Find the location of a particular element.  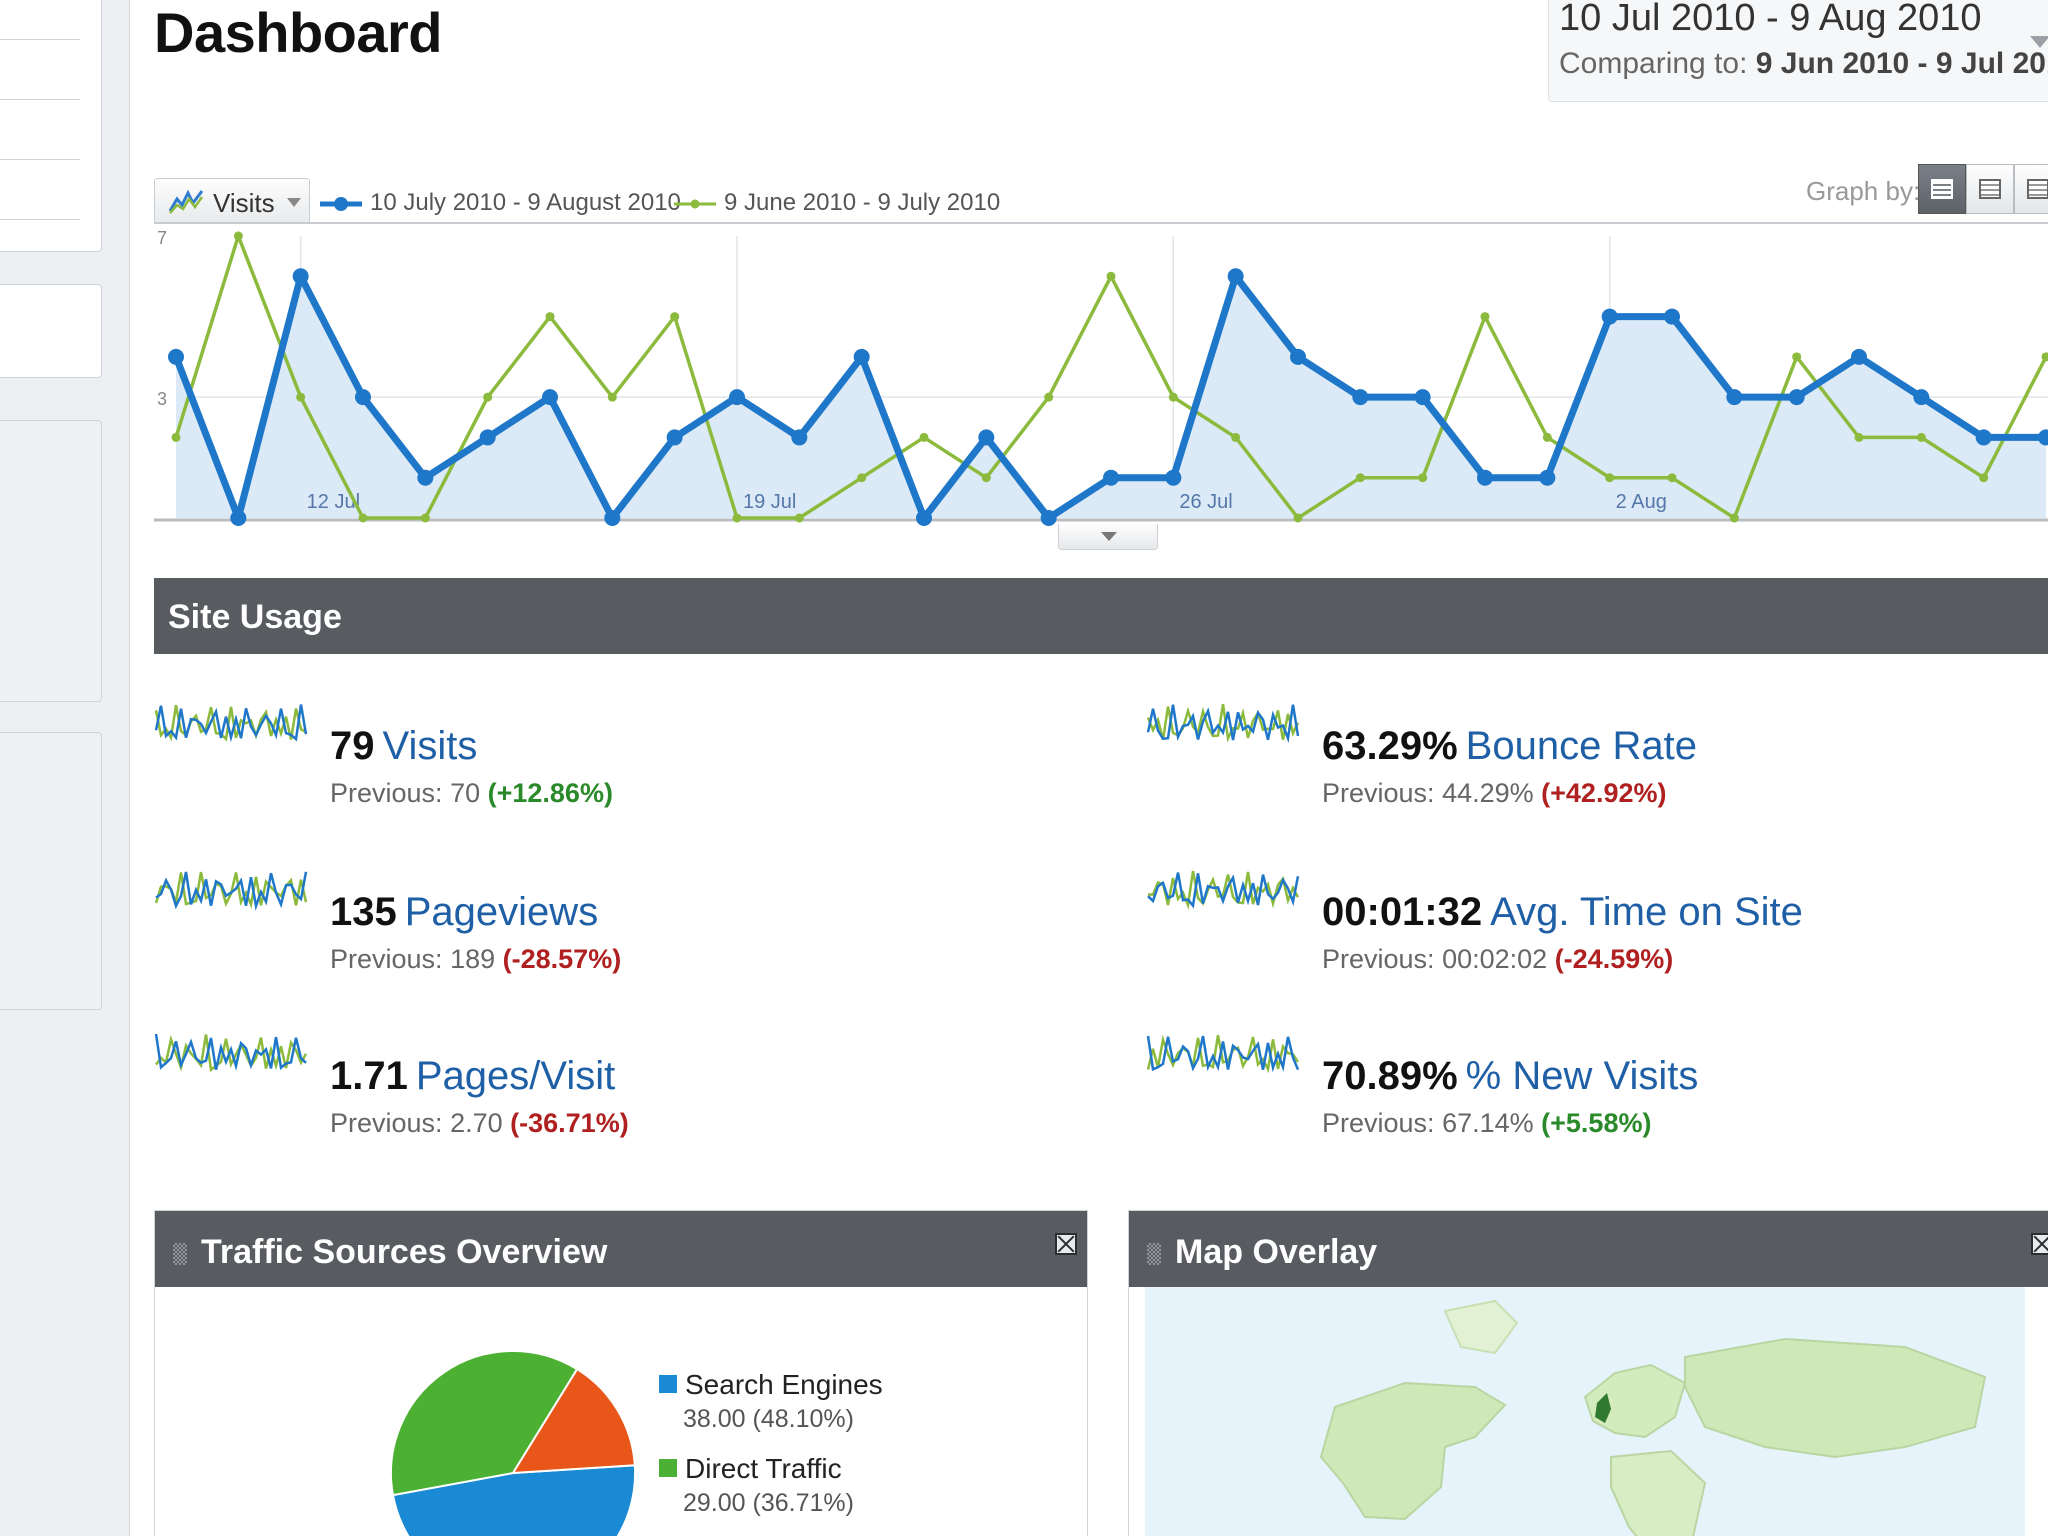

map-overlay-header: Map Overlay is located at coordinates (1588, 1249).